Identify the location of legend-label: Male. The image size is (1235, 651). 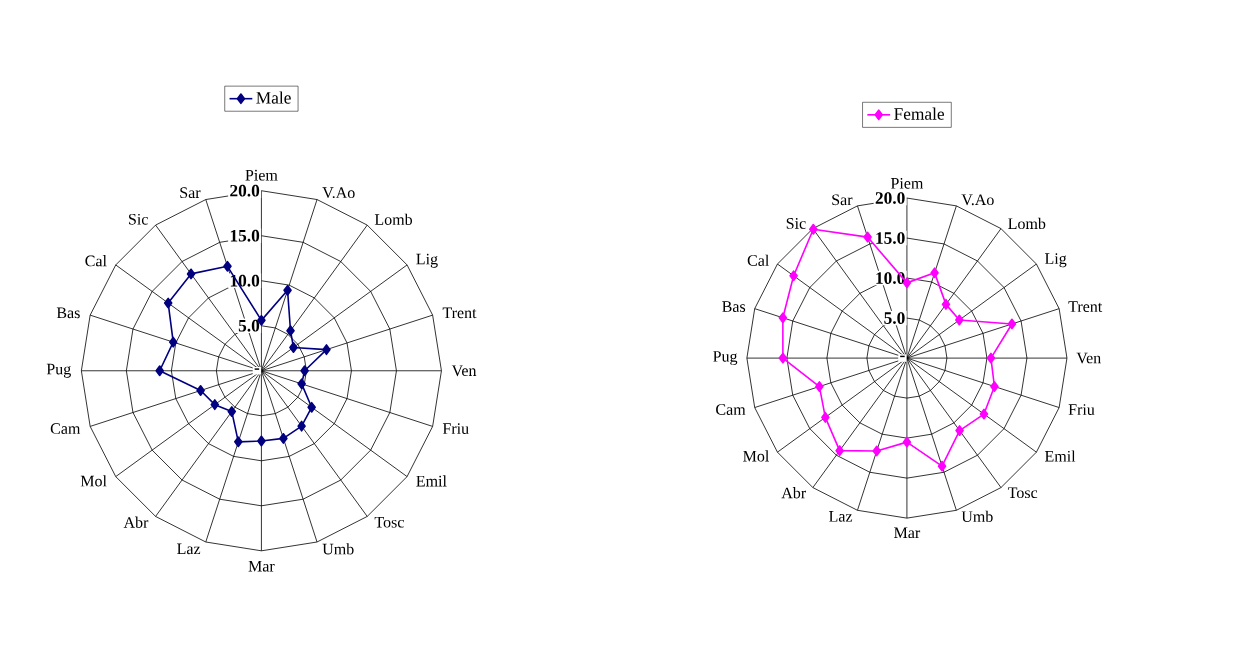
(273, 97).